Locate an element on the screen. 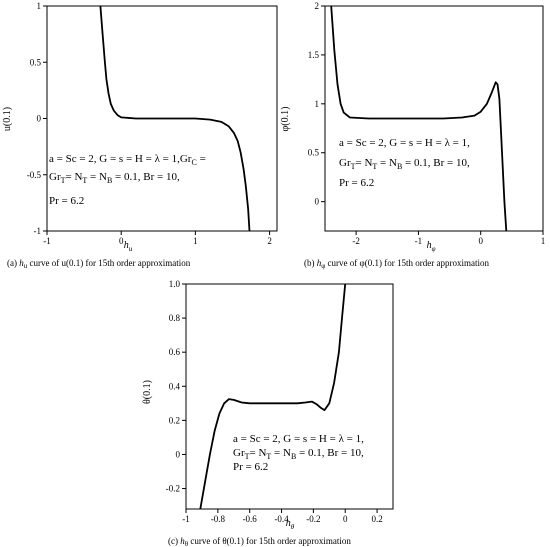 This screenshot has width=550, height=547. y-tick-label: 0.6 is located at coordinates (175, 352).